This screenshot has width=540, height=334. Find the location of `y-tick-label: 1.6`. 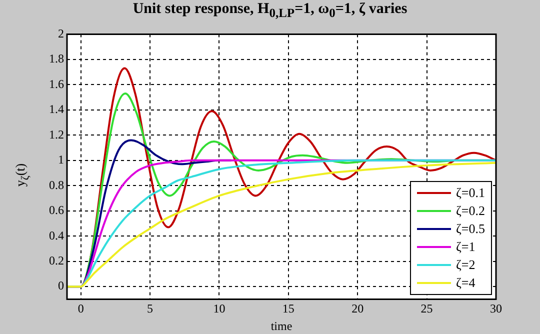

y-tick-label: 1.6 is located at coordinates (56, 83).